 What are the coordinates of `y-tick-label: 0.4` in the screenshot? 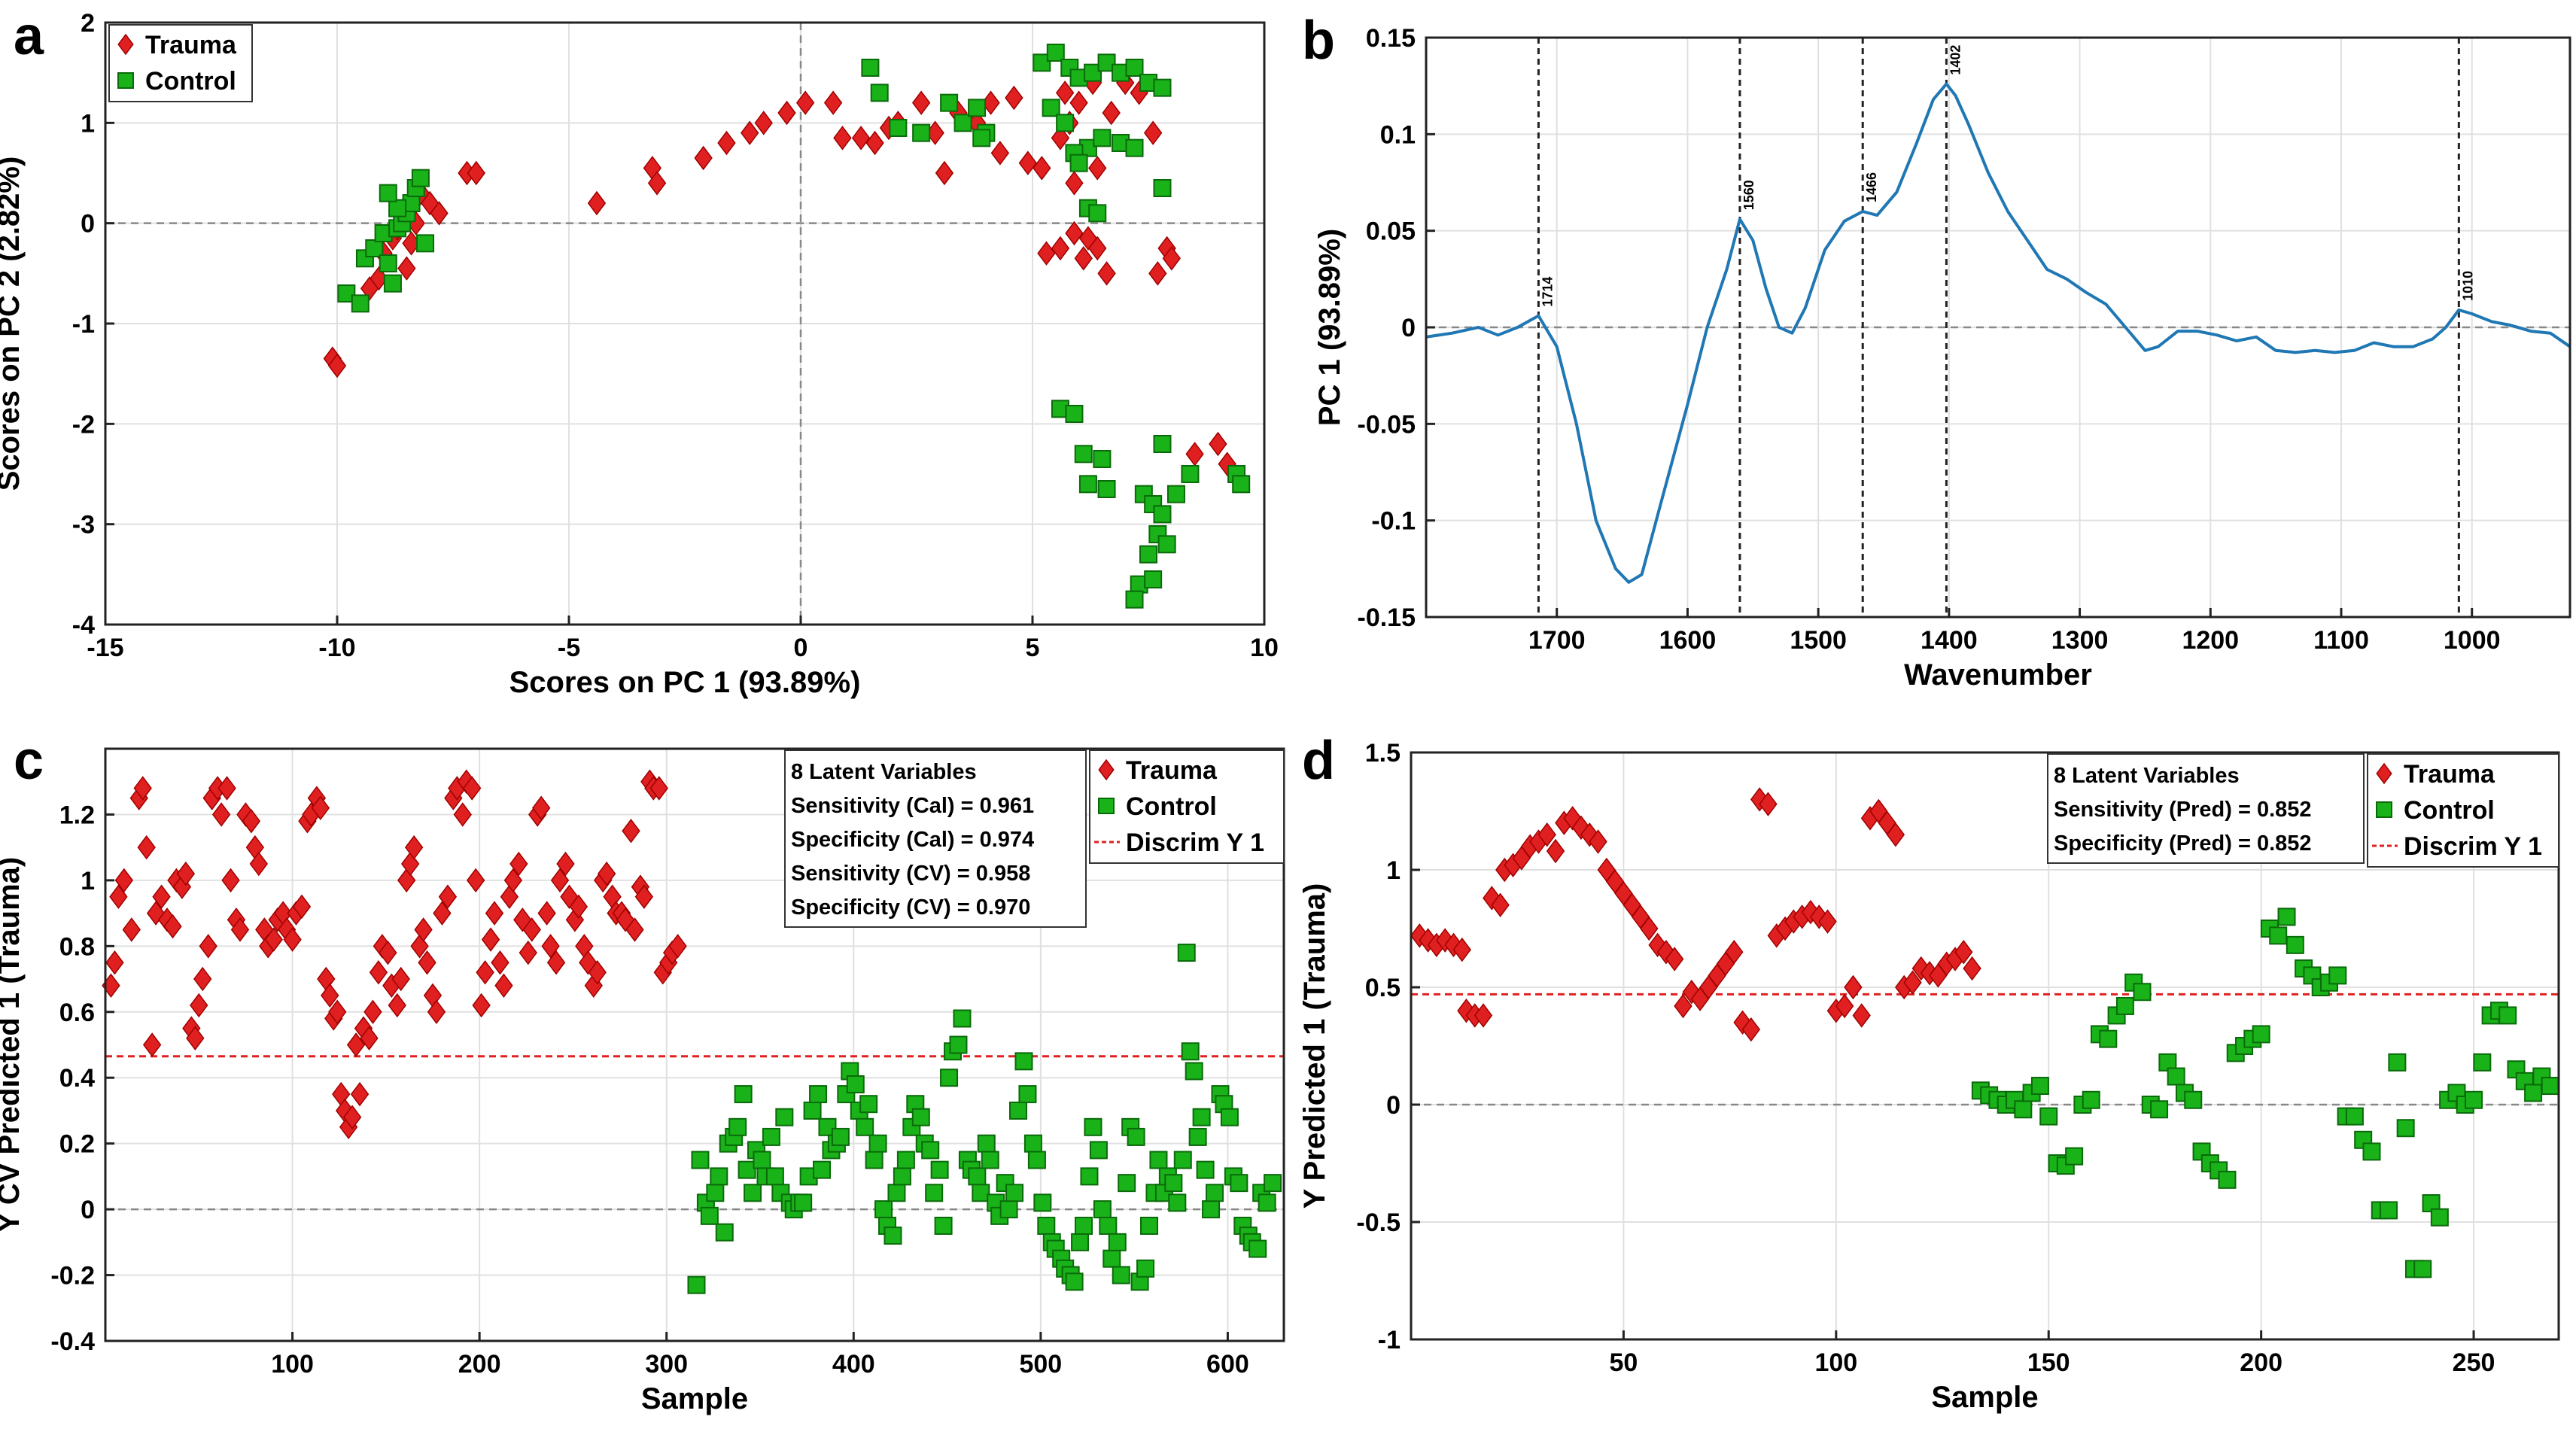 It's located at (77, 1078).